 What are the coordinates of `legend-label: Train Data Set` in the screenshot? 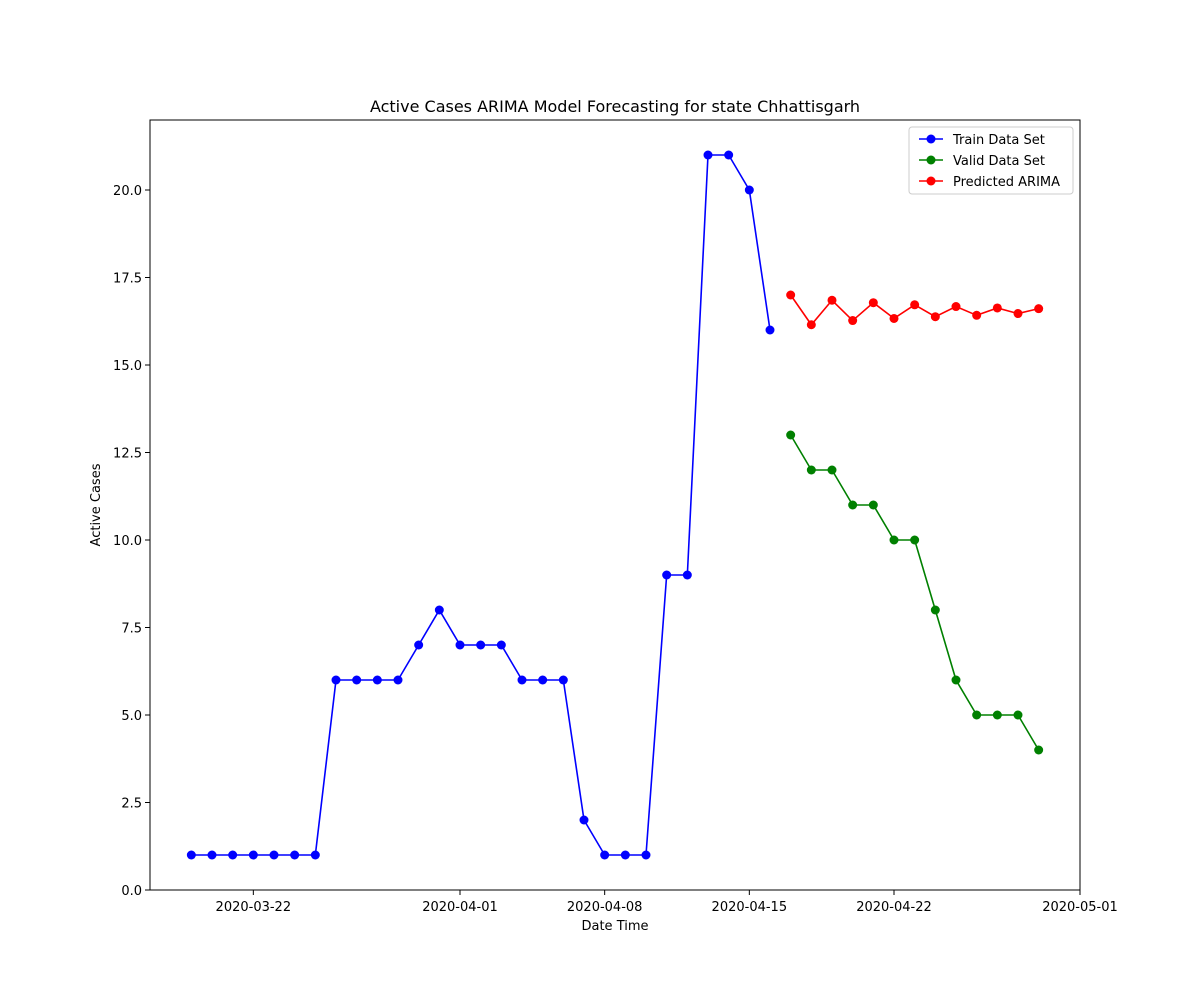 It's located at (998, 140).